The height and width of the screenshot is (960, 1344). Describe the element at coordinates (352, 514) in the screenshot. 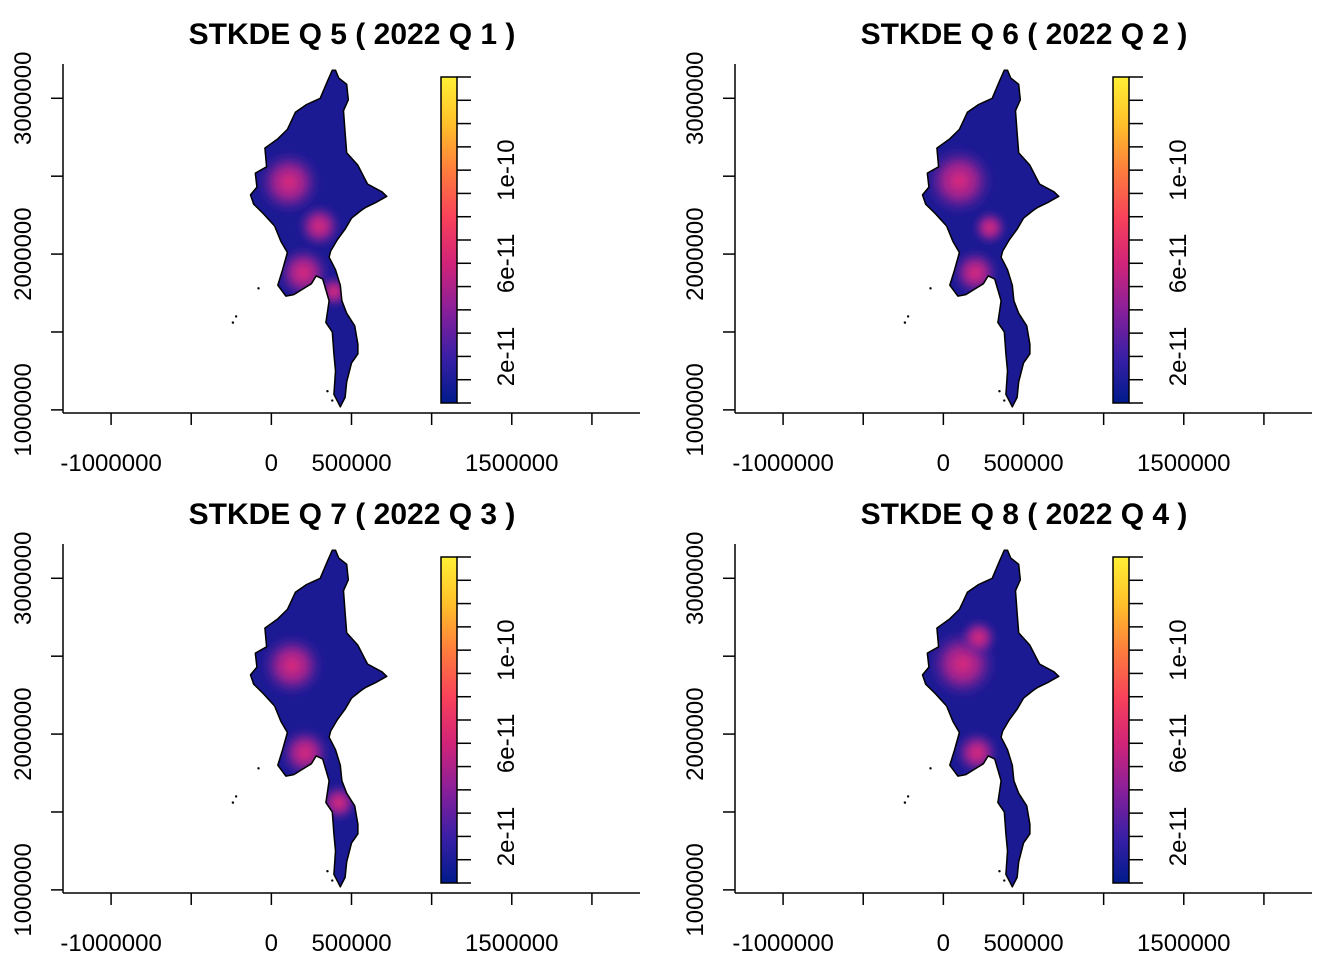

I see `panel-title: STKDE Q 7 ( 2022 Q 3 )` at that location.